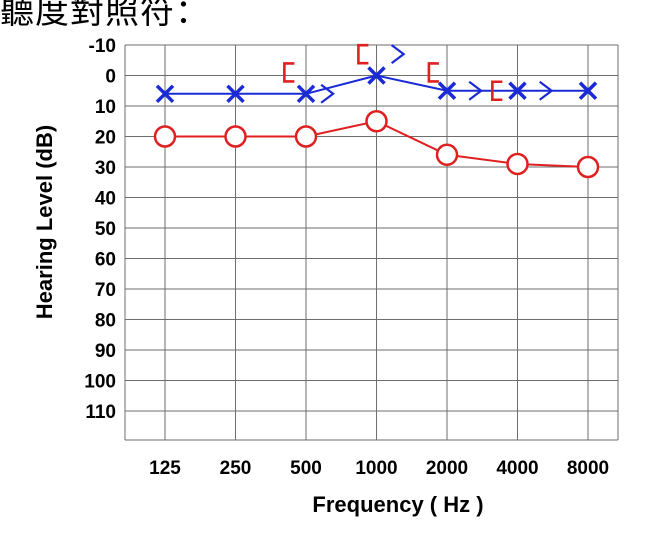  I want to click on caption-text: 聽度對照符：, so click(105, 16).